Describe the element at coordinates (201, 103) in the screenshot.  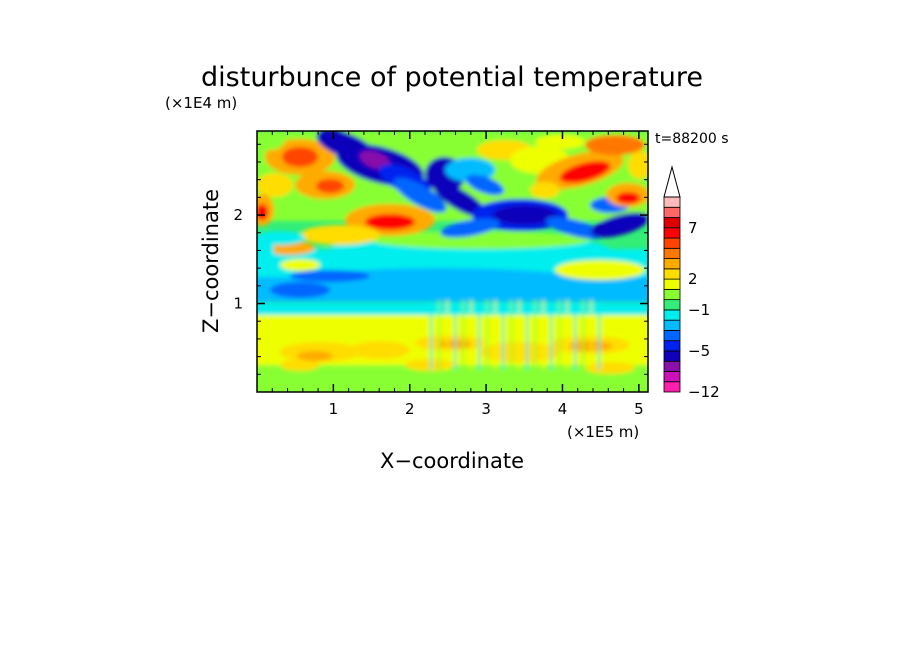
I see `y-unit-label: (×1E4 m)` at that location.